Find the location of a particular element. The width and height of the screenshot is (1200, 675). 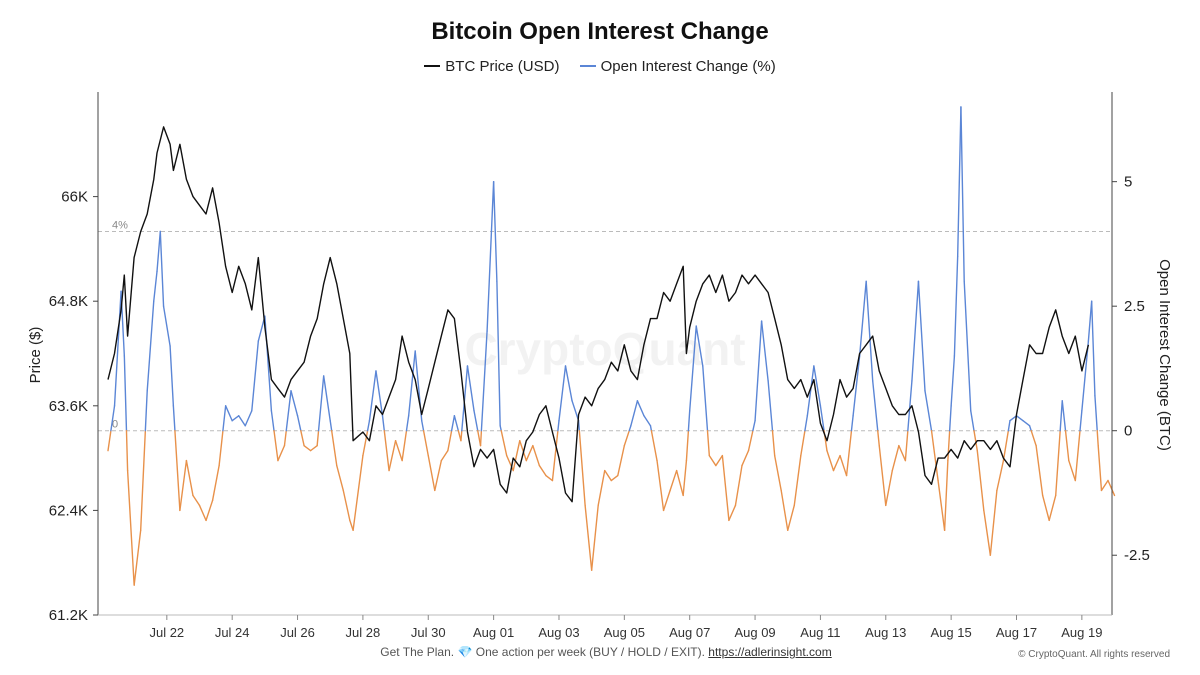

legend-swatch-oi is located at coordinates (587, 66).